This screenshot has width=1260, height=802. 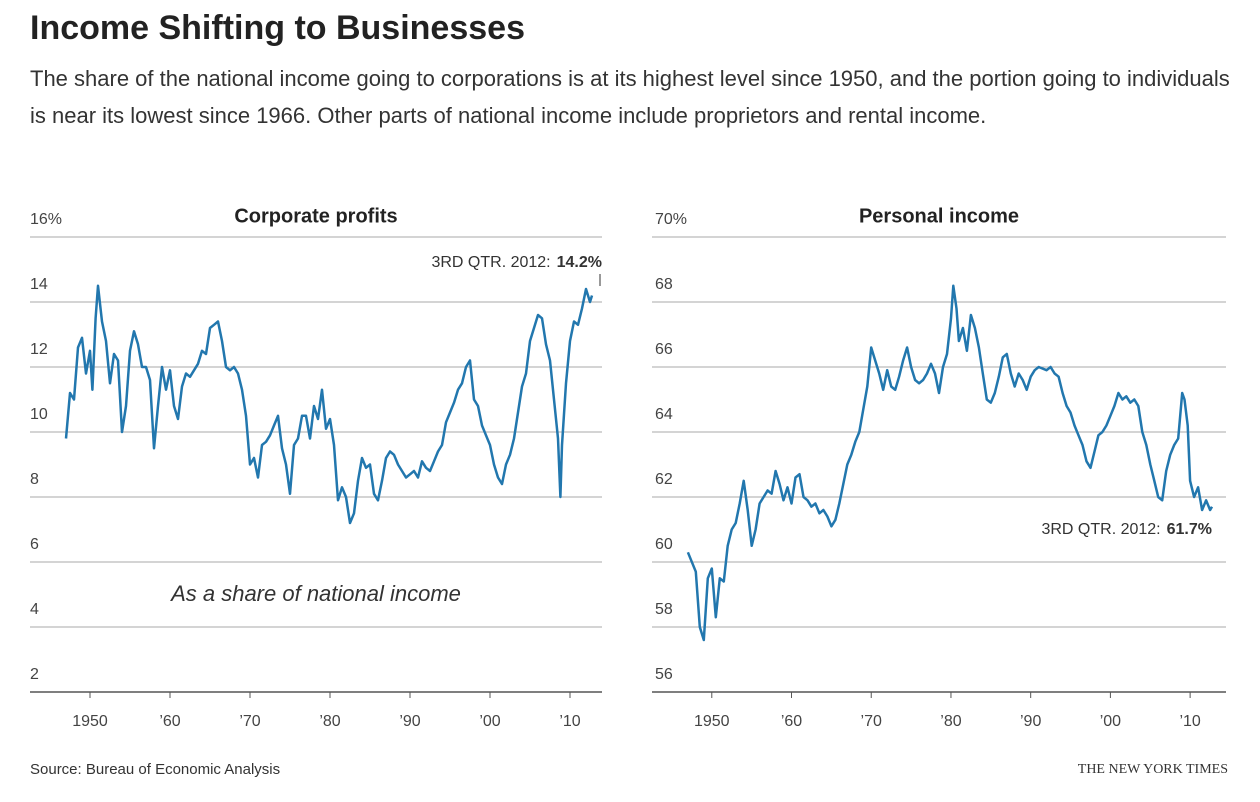 I want to click on y-tick-label: 16%, so click(x=46, y=219).